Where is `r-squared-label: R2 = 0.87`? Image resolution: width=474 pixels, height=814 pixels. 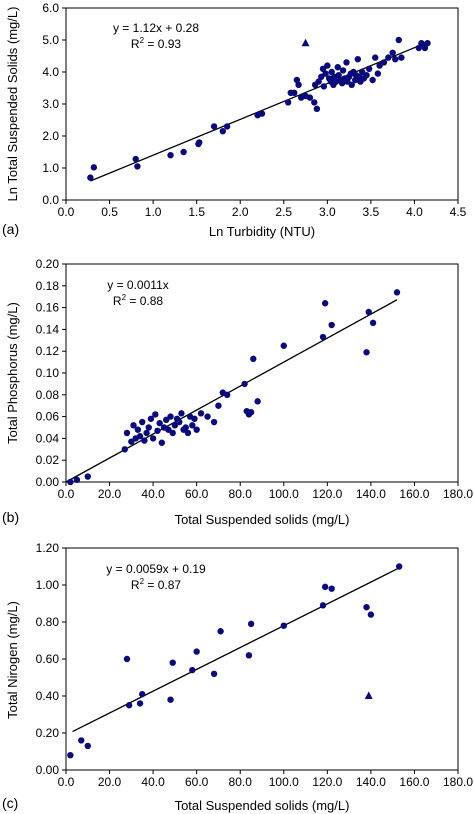 r-squared-label: R2 = 0.87 is located at coordinates (156, 584).